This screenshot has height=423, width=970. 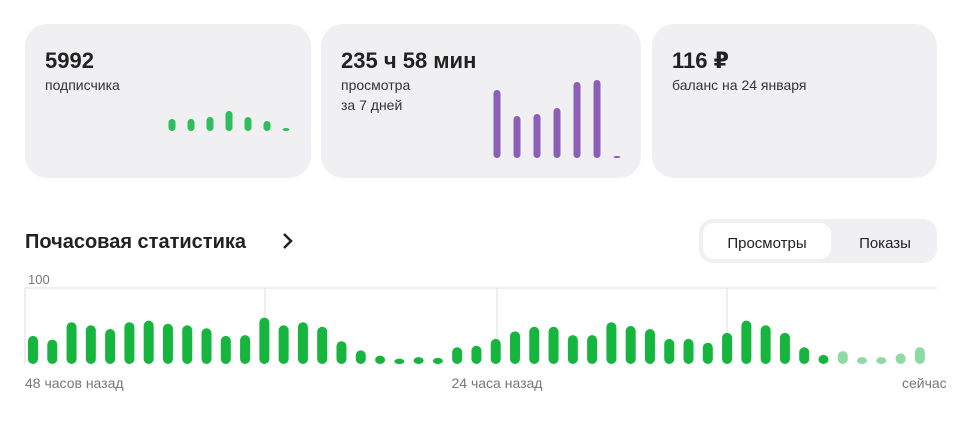 I want to click on x-label: 48 часов назад, so click(x=74, y=383).